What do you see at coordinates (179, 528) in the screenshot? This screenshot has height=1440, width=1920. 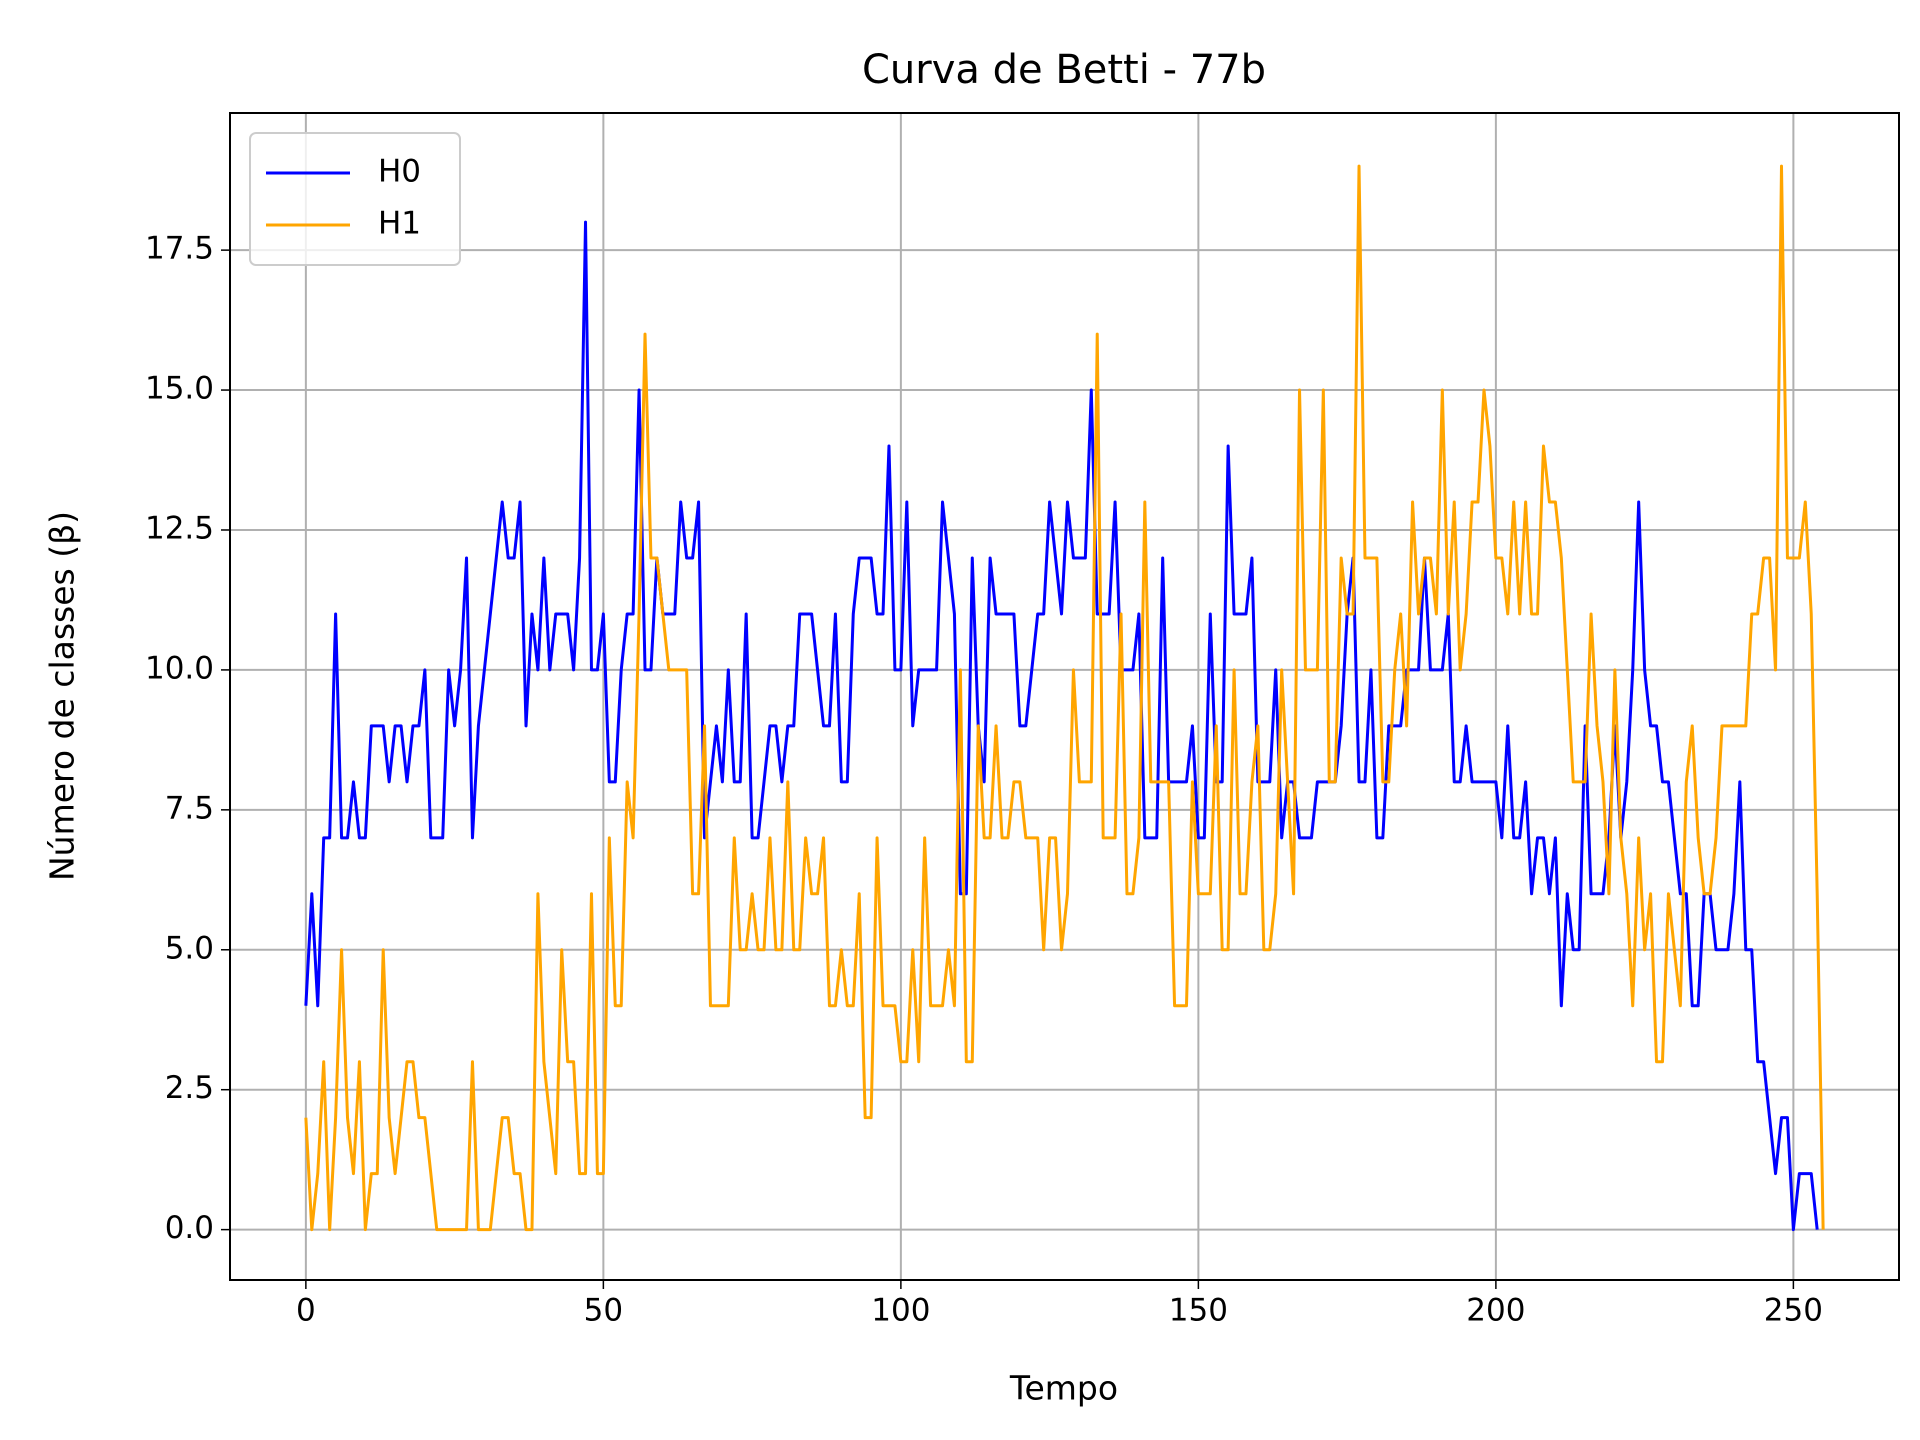 I see `y-tick-label: 12.5` at bounding box center [179, 528].